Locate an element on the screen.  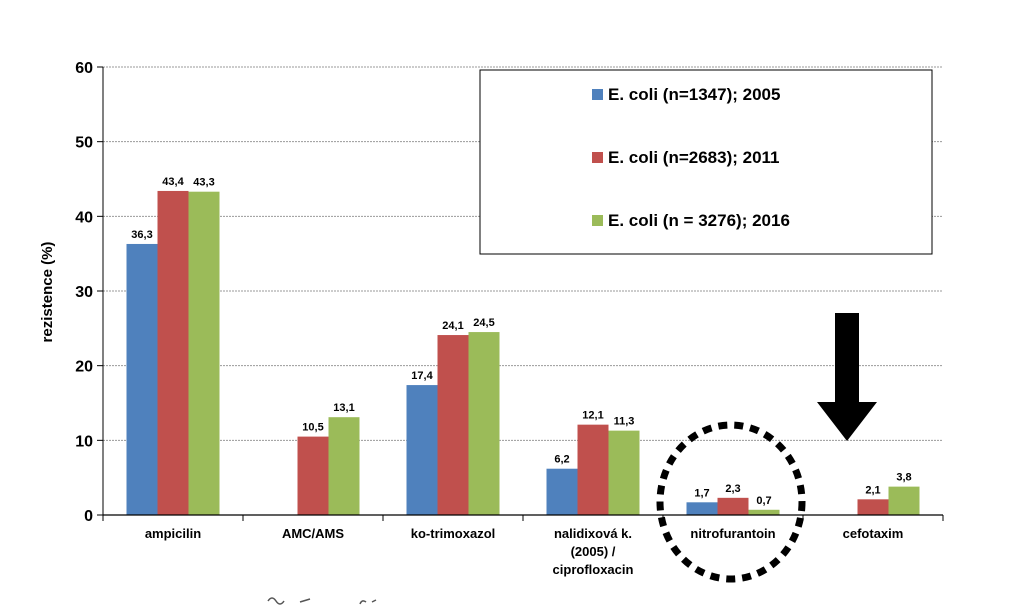
y-tick-label: 0 is located at coordinates (88, 516).